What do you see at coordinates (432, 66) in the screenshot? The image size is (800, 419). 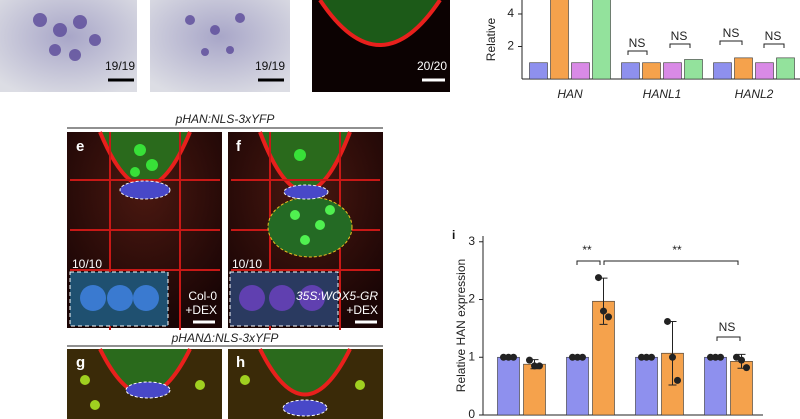 I see `count: 20/20` at bounding box center [432, 66].